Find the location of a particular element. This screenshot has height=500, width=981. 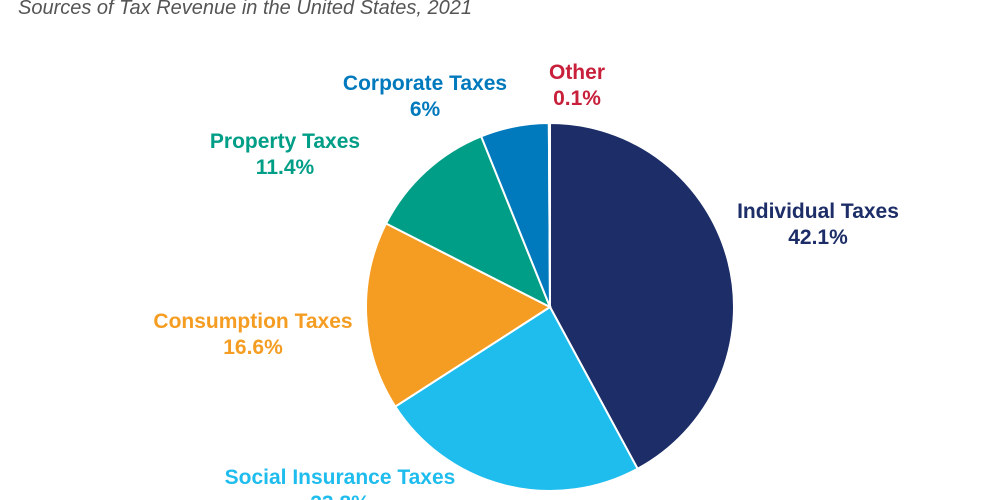

slice-name-label: Other is located at coordinates (577, 72).